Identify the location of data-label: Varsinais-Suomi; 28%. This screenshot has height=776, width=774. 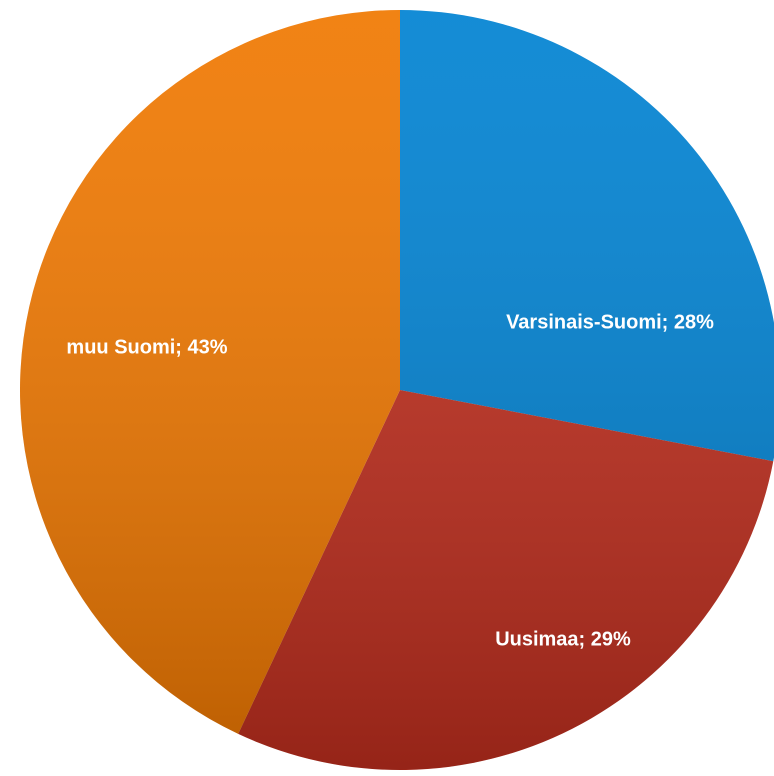
(610, 322).